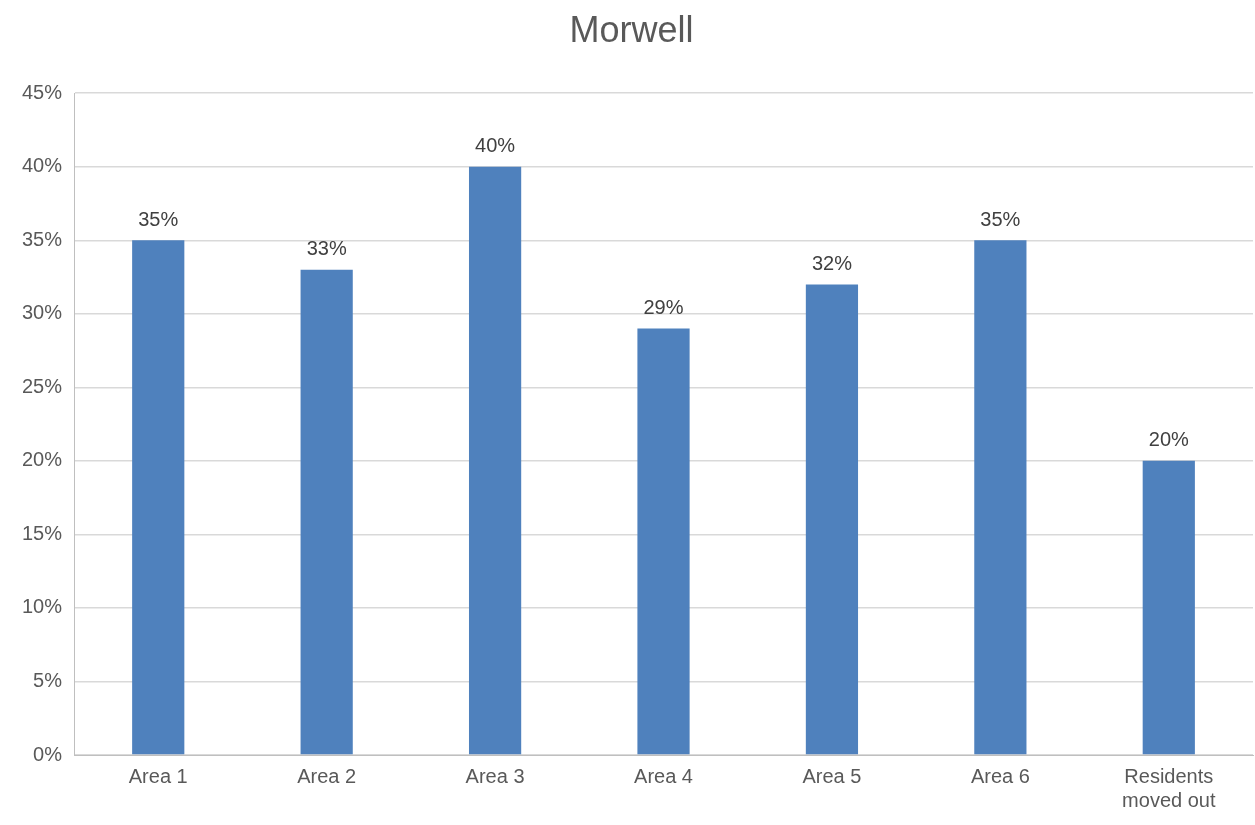 The height and width of the screenshot is (825, 1255). Describe the element at coordinates (327, 775) in the screenshot. I see `x-tick-label: Area 2` at that location.